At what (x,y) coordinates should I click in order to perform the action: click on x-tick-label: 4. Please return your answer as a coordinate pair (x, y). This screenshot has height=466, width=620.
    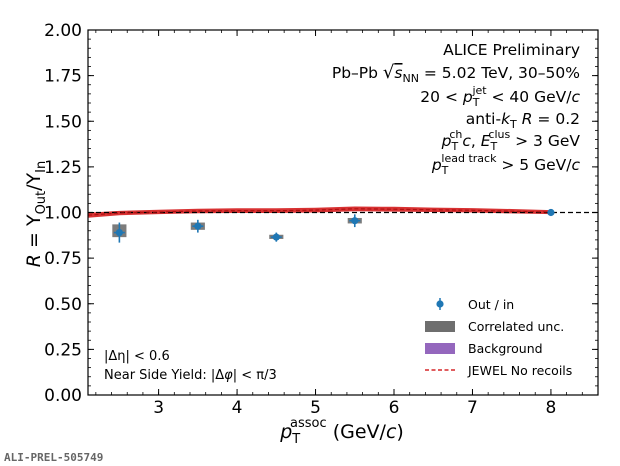
    Looking at the image, I should click on (237, 408).